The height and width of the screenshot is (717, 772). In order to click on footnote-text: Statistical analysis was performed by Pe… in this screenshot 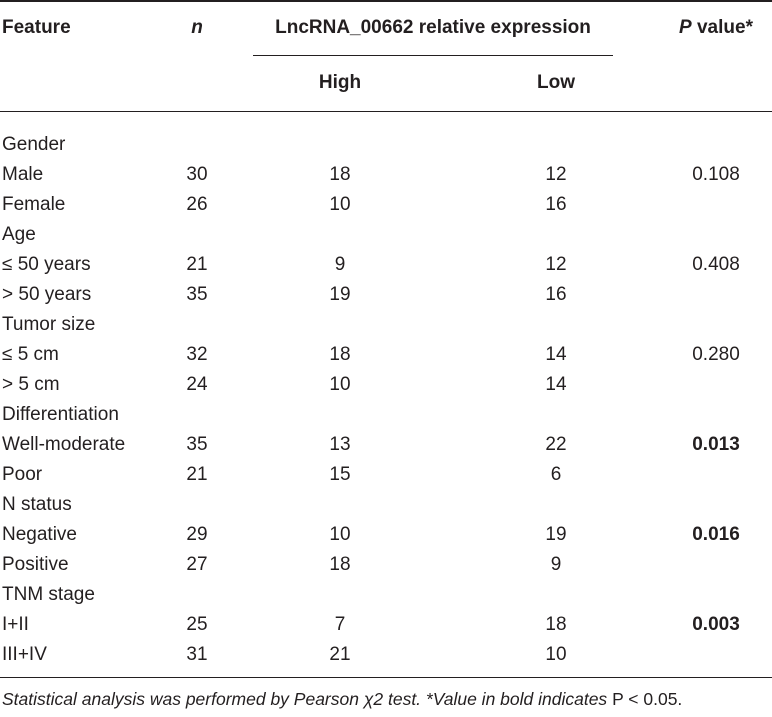, I will do `click(307, 699)`.